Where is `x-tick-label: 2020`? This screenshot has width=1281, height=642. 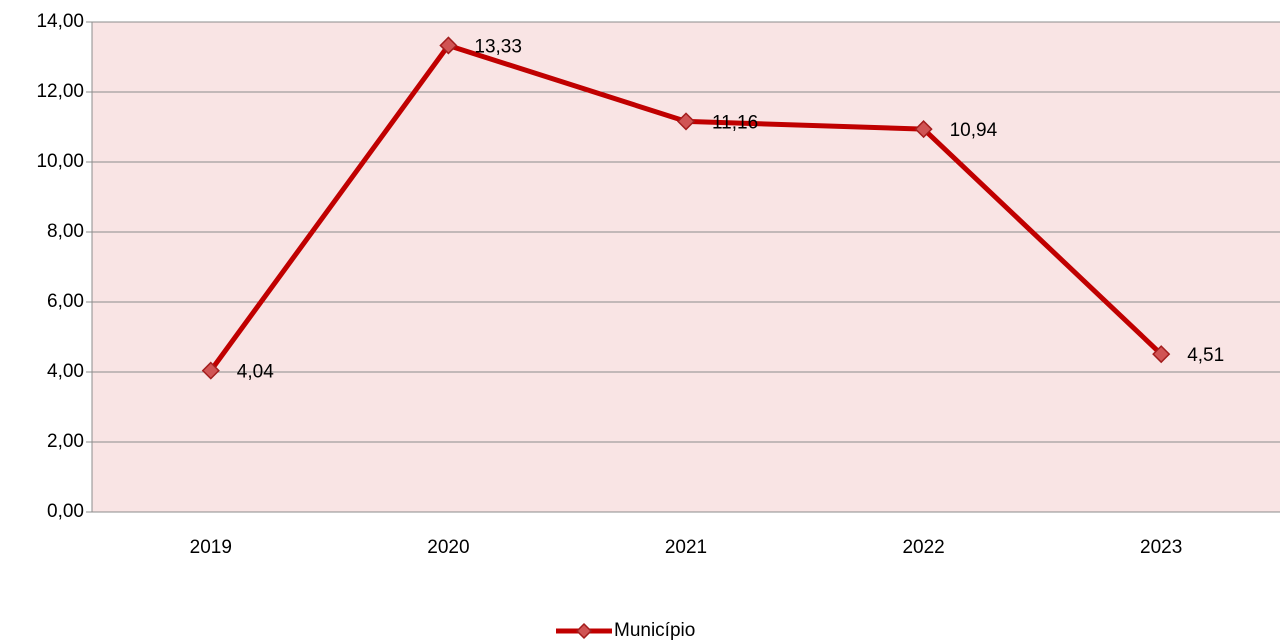
x-tick-label: 2020 is located at coordinates (448, 547).